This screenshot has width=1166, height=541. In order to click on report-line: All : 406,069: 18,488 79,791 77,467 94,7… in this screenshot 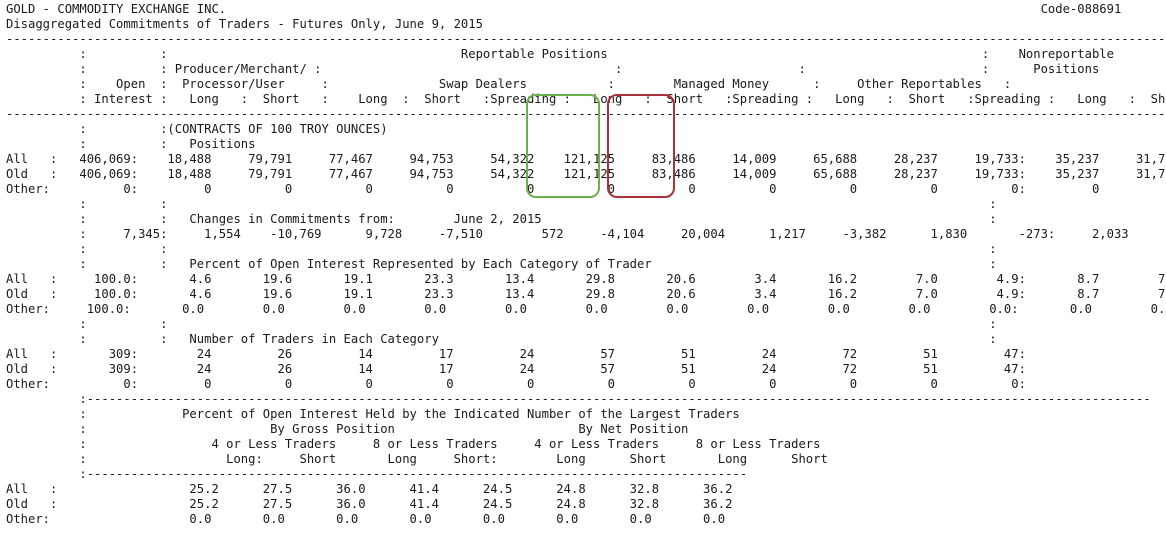, I will do `click(586, 159)`.